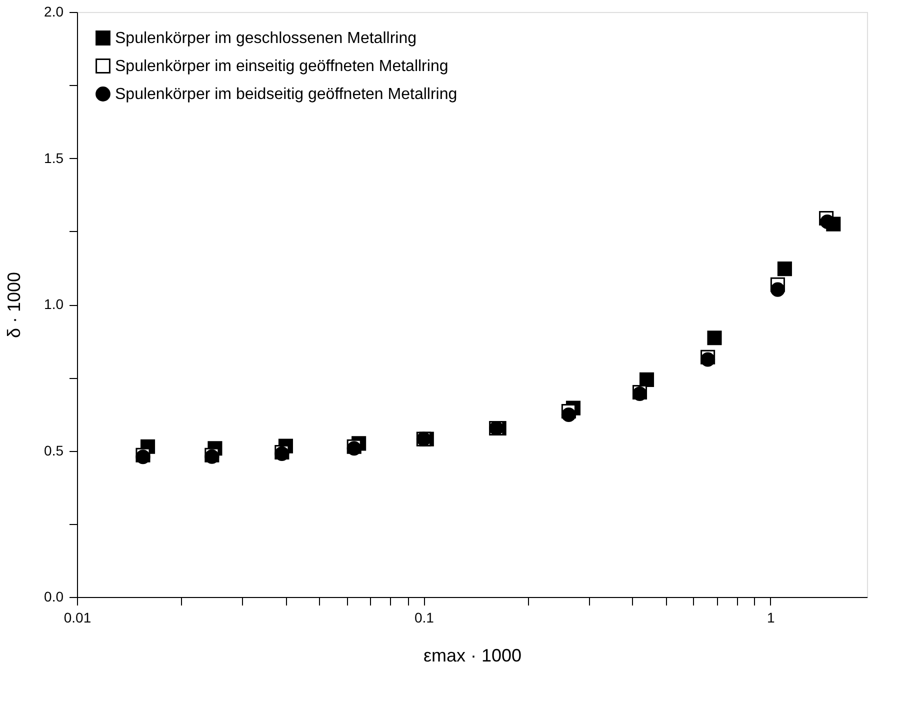 The height and width of the screenshot is (713, 897). What do you see at coordinates (54, 596) in the screenshot?
I see `y-tick-label: 0.0` at bounding box center [54, 596].